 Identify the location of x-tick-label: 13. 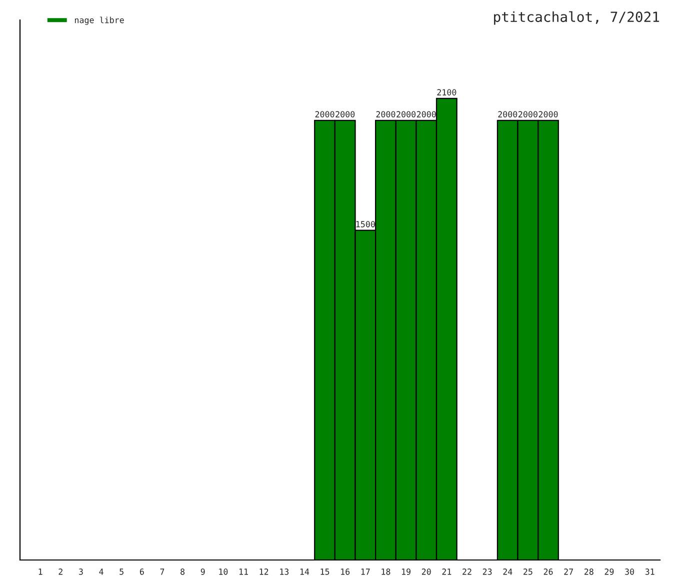
(284, 571).